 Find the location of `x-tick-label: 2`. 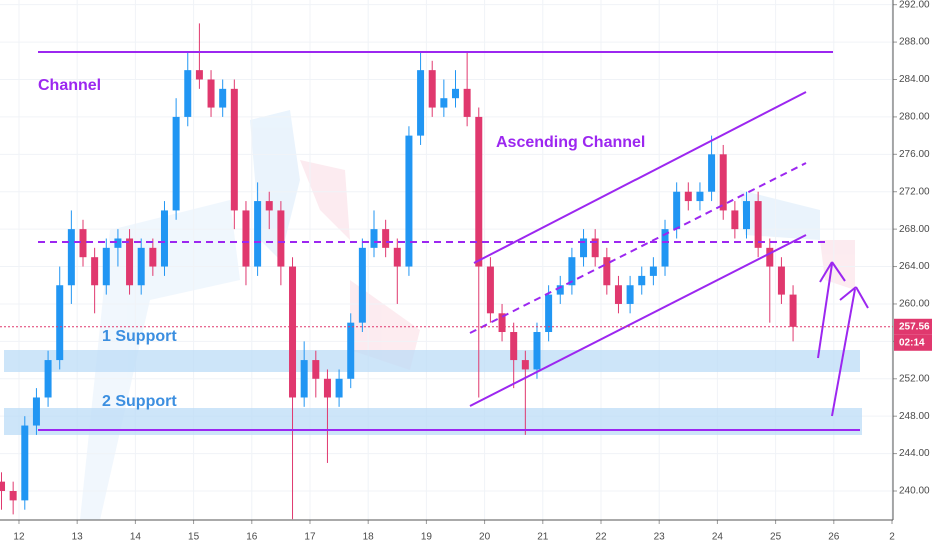

x-tick-label: 2 is located at coordinates (892, 537).